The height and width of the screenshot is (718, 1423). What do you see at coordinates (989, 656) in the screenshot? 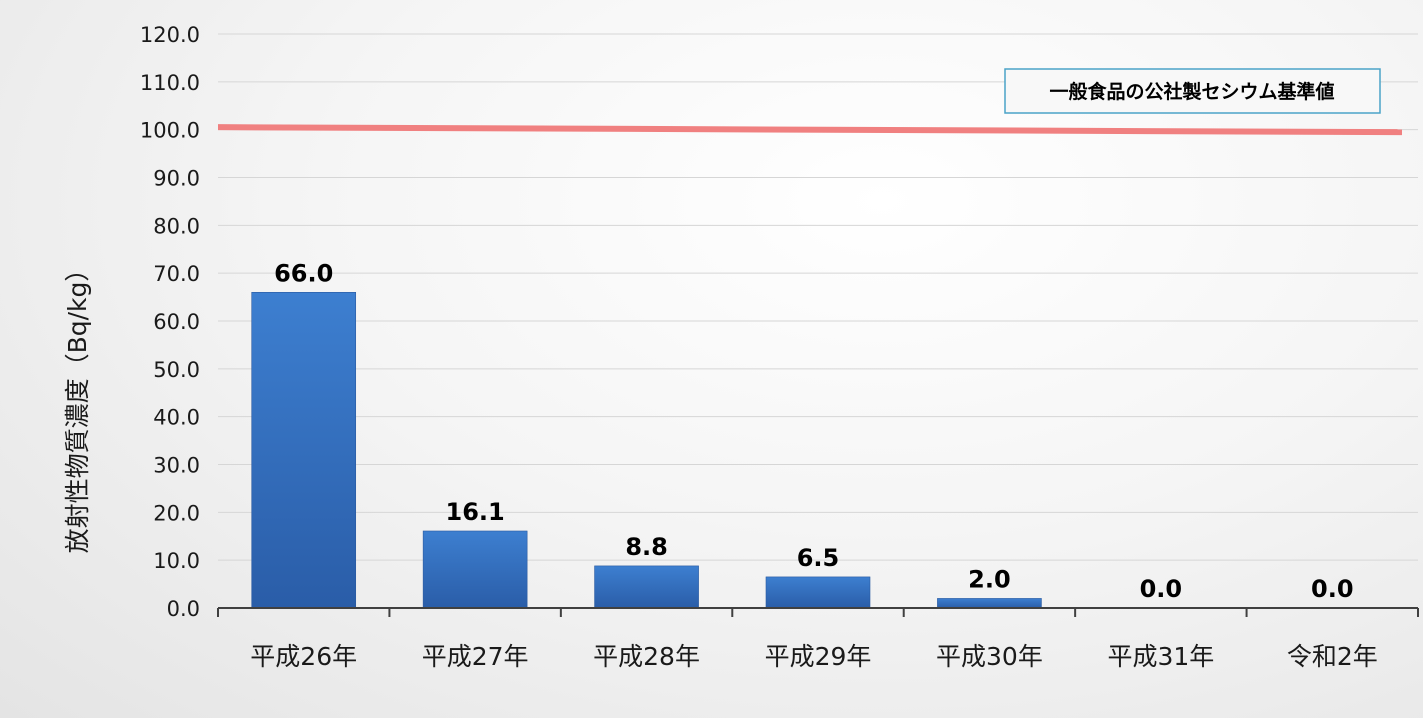
I see `x-category-label: 平成30年` at bounding box center [989, 656].